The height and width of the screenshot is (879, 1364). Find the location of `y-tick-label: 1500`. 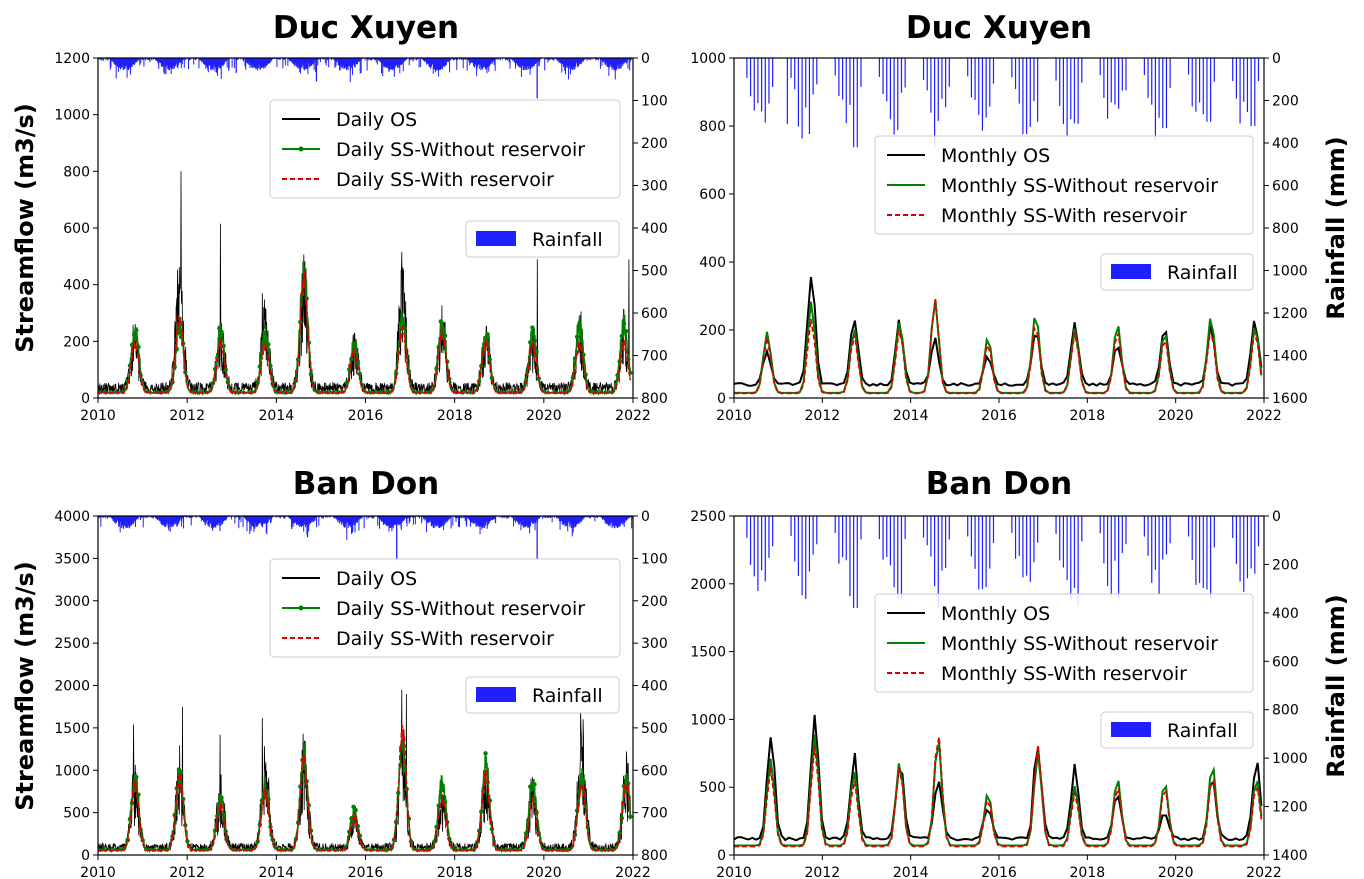

y-tick-label: 1500 is located at coordinates (708, 653).